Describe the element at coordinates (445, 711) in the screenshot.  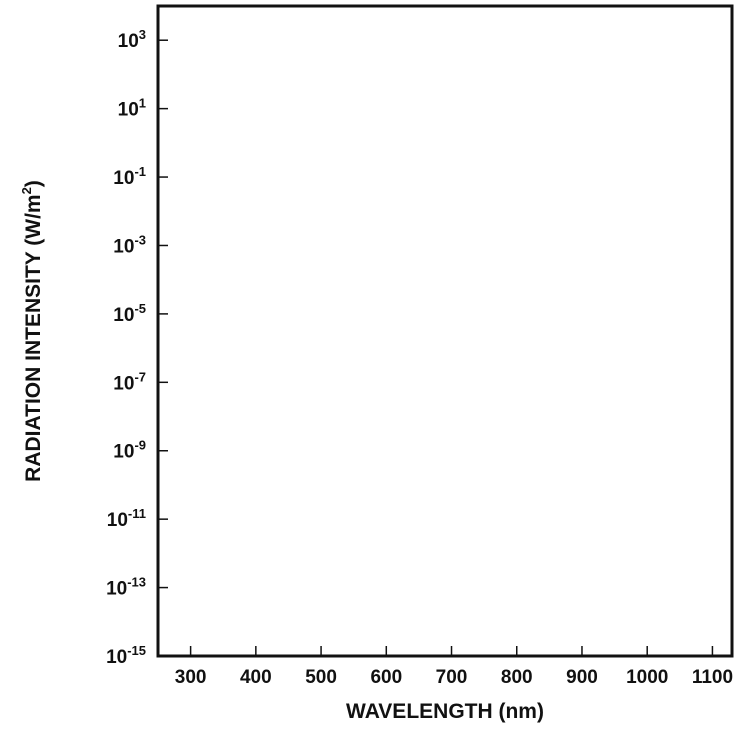
I see `x-axis-title: WAVELENGTH (nm)` at that location.